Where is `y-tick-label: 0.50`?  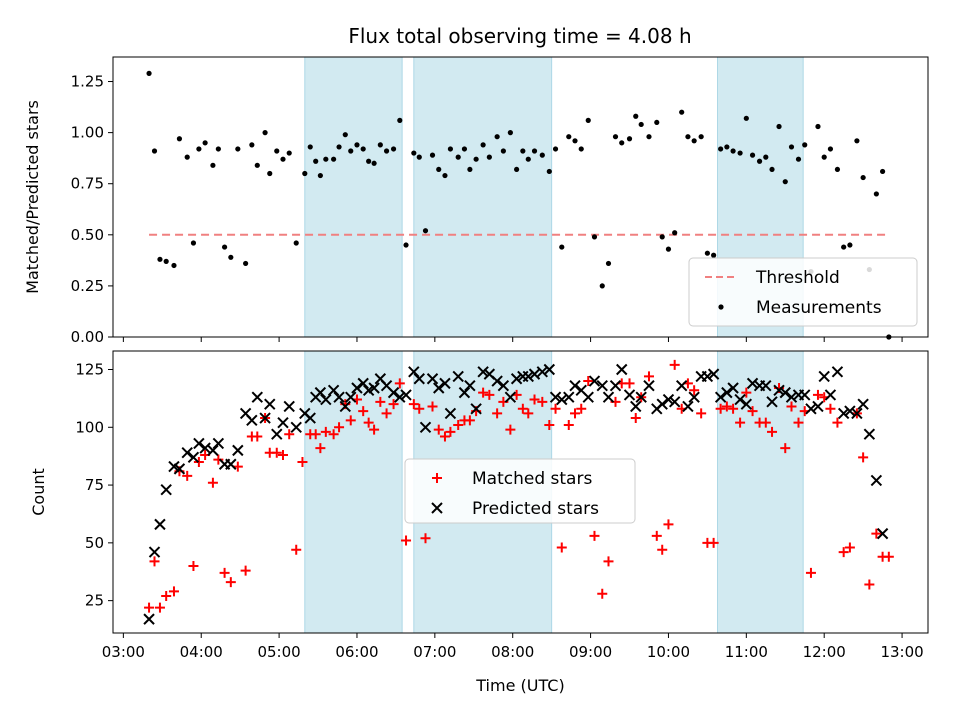 y-tick-label: 0.50 is located at coordinates (87, 235).